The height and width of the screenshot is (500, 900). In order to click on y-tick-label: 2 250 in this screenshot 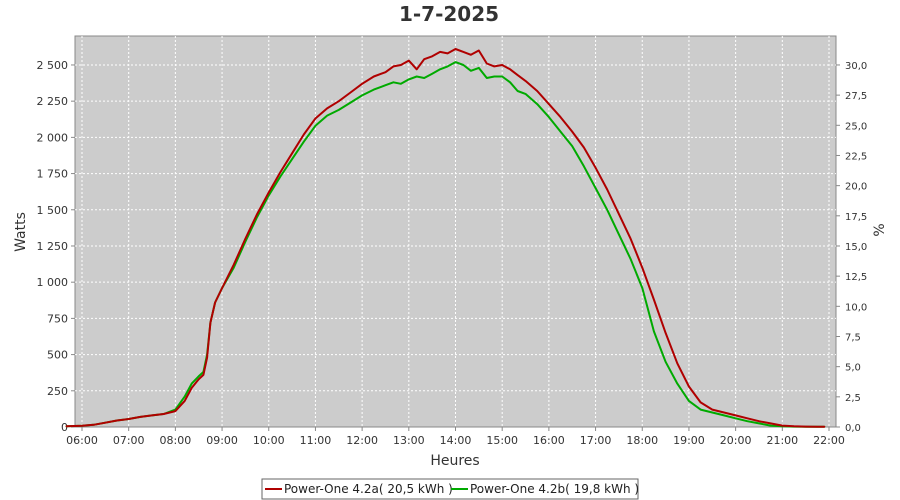, I will do `click(53, 101)`.